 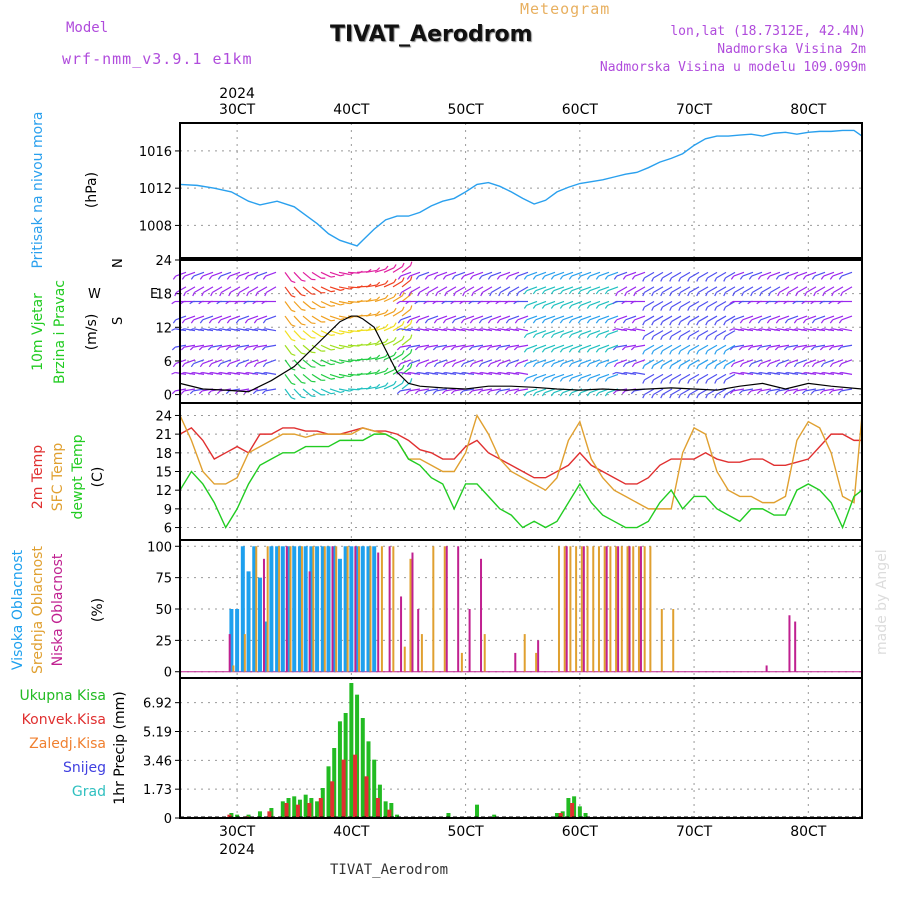 What do you see at coordinates (791, 49) in the screenshot?
I see `elevation-label: Nadmorska Visina 2m` at bounding box center [791, 49].